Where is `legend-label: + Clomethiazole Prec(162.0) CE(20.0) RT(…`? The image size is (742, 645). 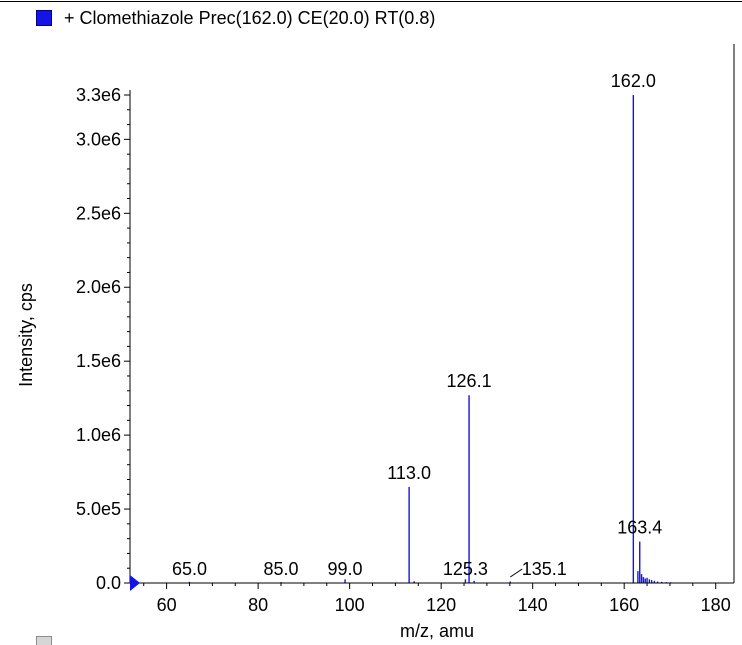
legend-label: + Clomethiazole Prec(162.0) CE(20.0) RT(… is located at coordinates (250, 17).